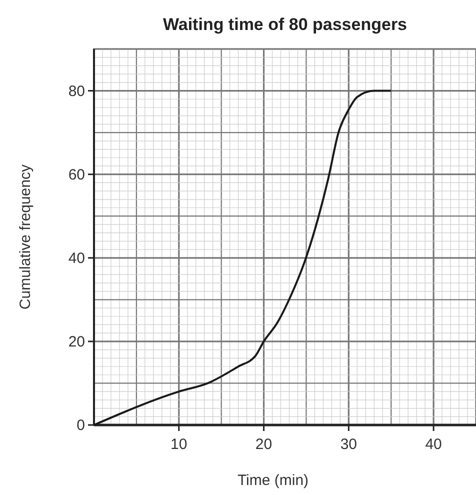  What do you see at coordinates (285, 24) in the screenshot?
I see `chart-title: Waiting time of 80 passengers` at bounding box center [285, 24].